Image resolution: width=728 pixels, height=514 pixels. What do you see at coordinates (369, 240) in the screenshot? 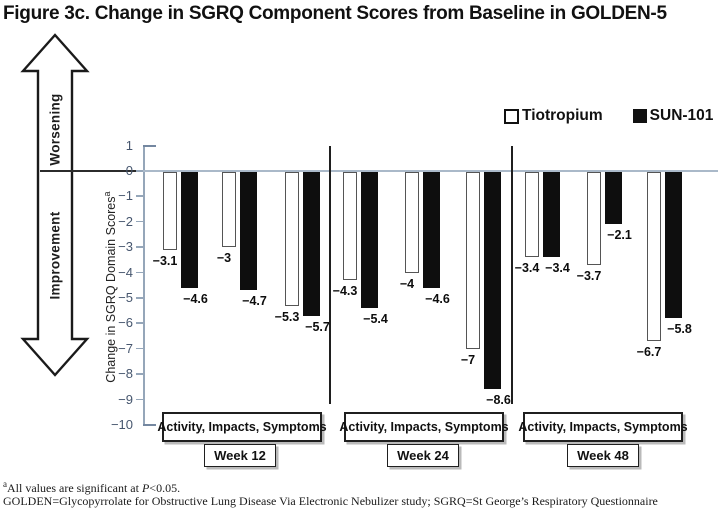
I see `bar-sun101-activity-week24` at bounding box center [369, 240].